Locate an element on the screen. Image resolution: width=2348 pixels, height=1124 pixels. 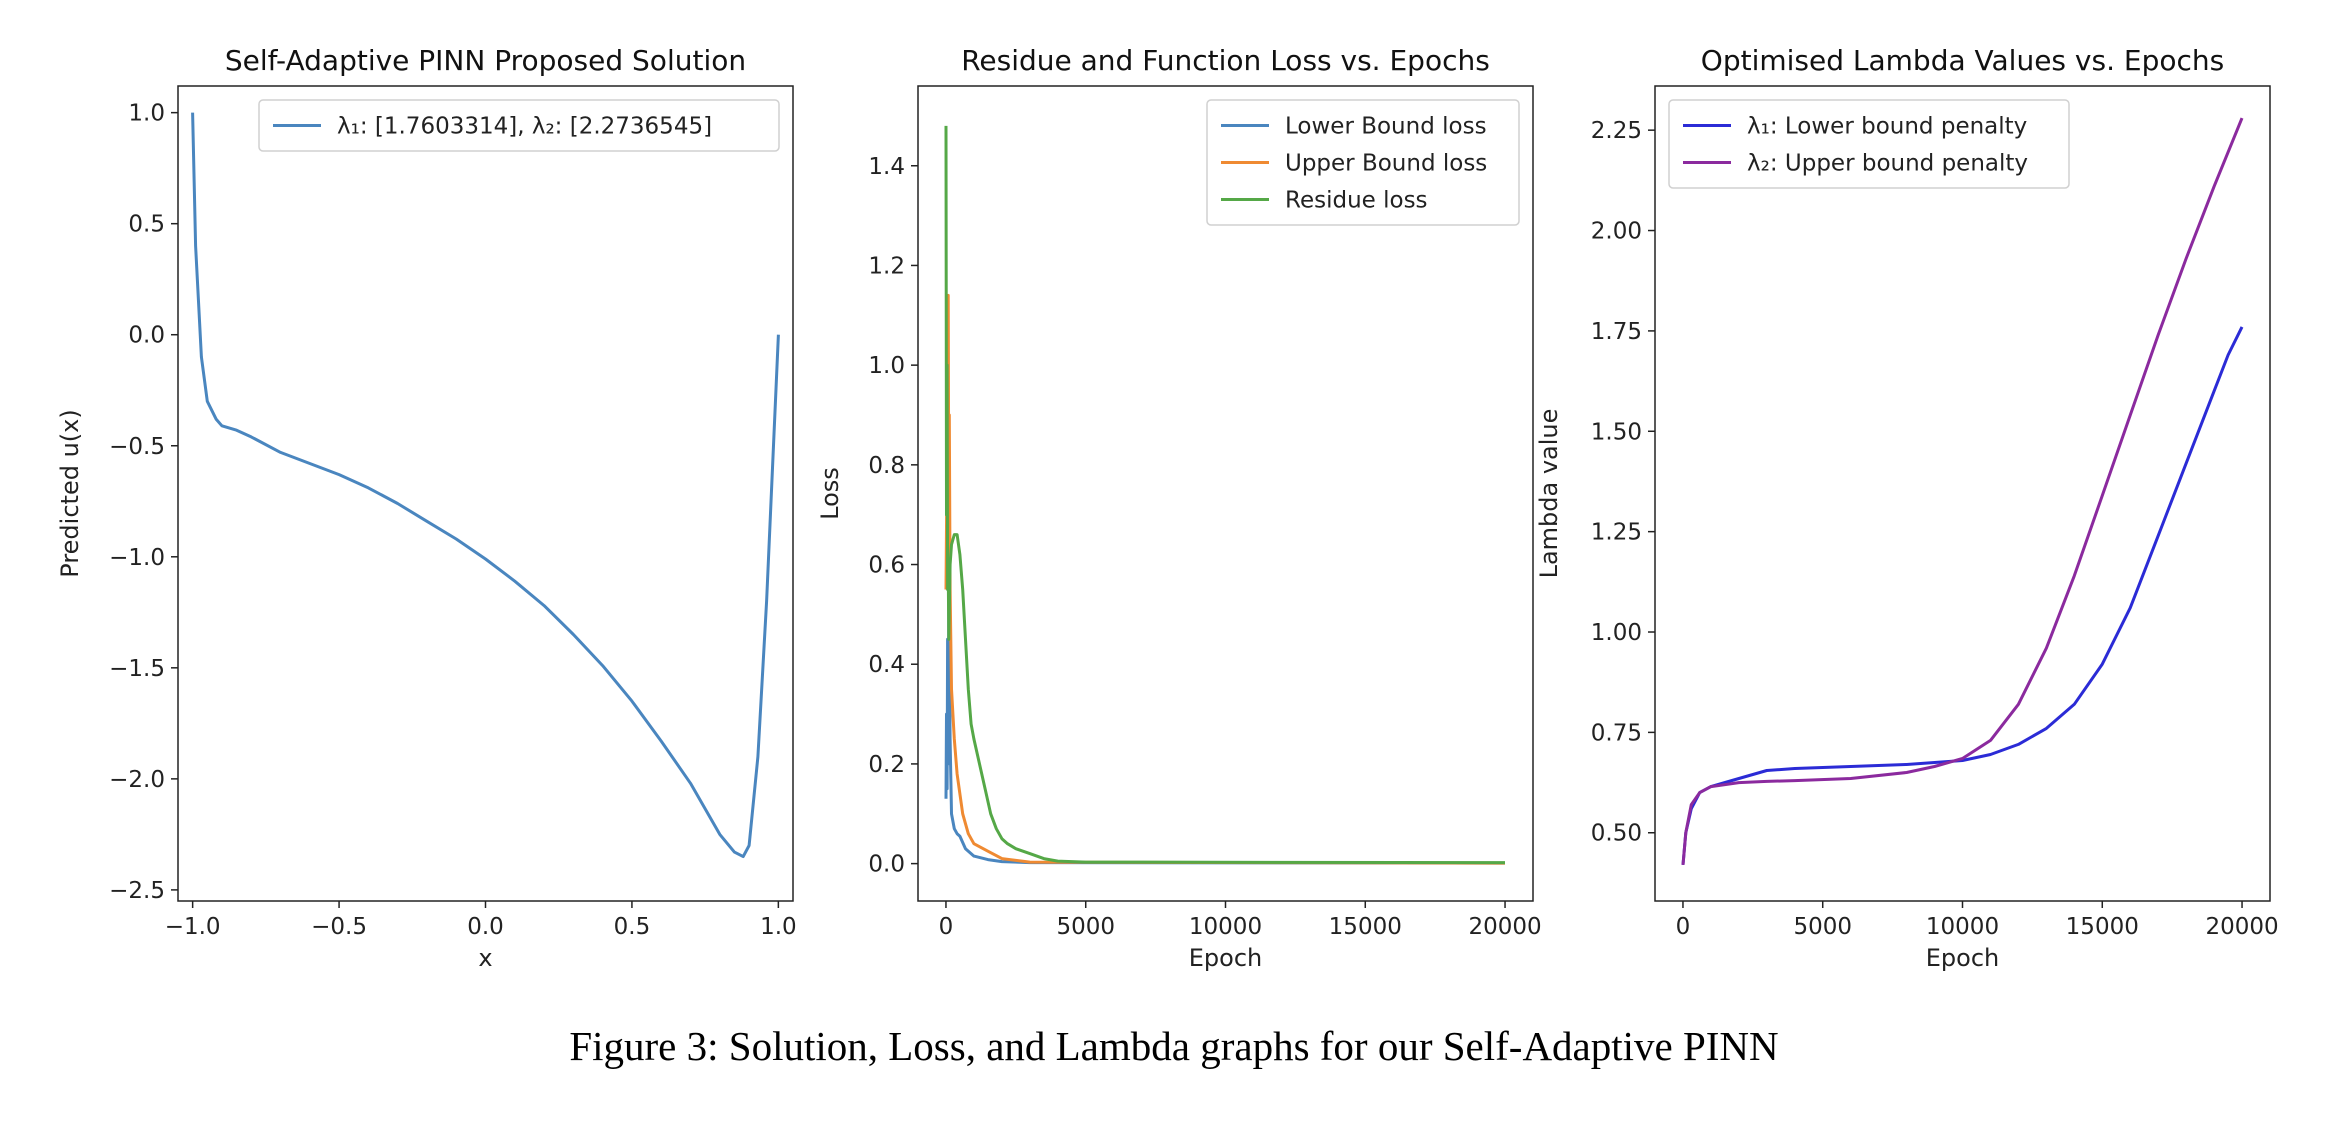
y-tick-label: −2.5 is located at coordinates (137, 891).